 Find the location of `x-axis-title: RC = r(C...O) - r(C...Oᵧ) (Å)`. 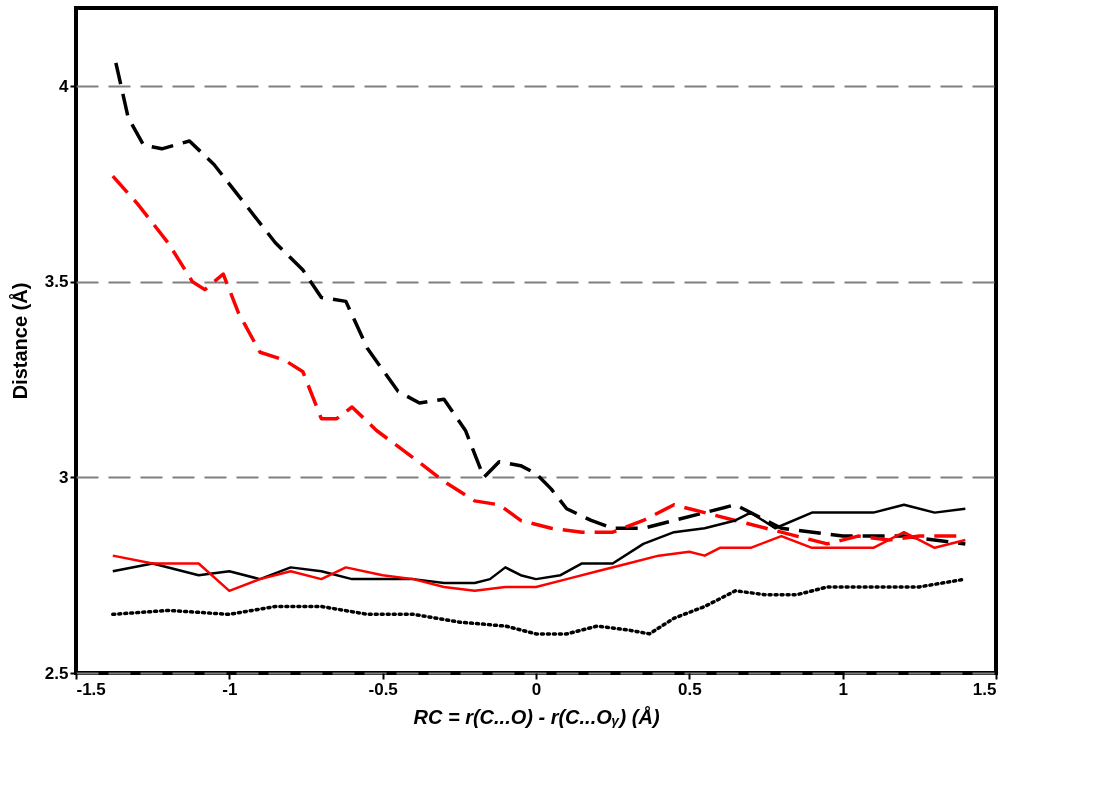

x-axis-title: RC = r(C...O) - r(C...Oᵧ) (Å) is located at coordinates (536, 716).